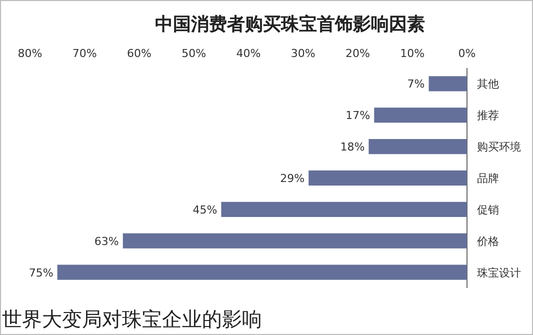 The height and width of the screenshot is (335, 533). I want to click on data-label: 75%, so click(41, 273).